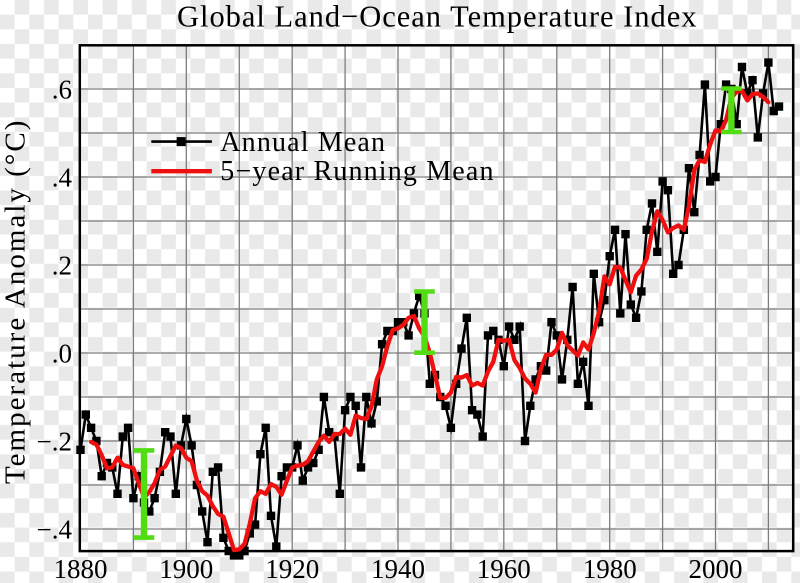  Describe the element at coordinates (437, 17) in the screenshot. I see `svg-text:Global Land−Ocean Temperature: Global Land−Ocean Temperature Index` at that location.